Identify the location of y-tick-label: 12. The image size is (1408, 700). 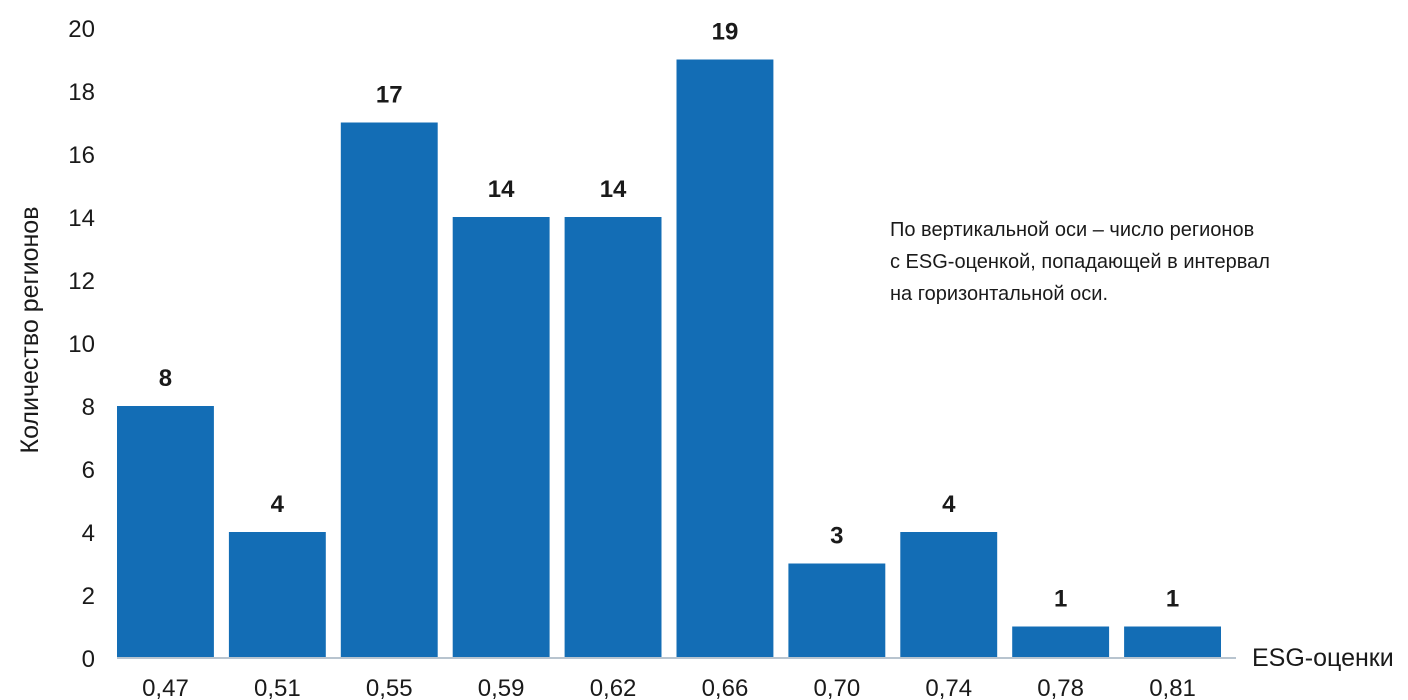
(81, 281).